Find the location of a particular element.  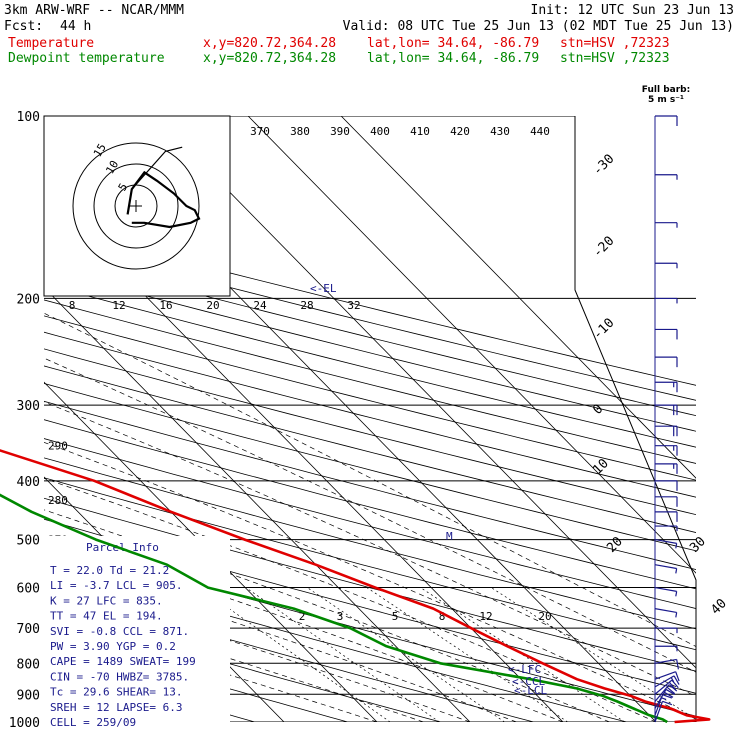

legend-temperature-latlon: lat,lon= 34.64, -86.79 is located at coordinates (453, 43).